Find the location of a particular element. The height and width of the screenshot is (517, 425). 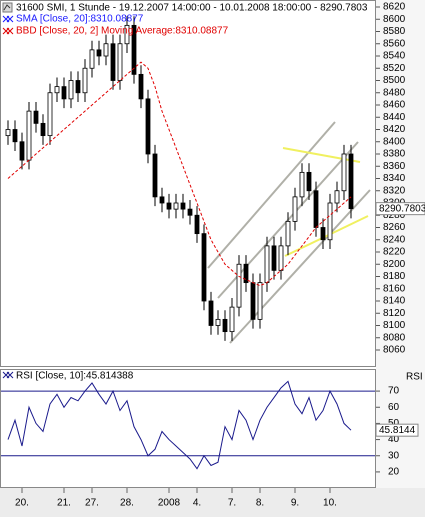

y-tick-label: 8440 is located at coordinates (394, 117).